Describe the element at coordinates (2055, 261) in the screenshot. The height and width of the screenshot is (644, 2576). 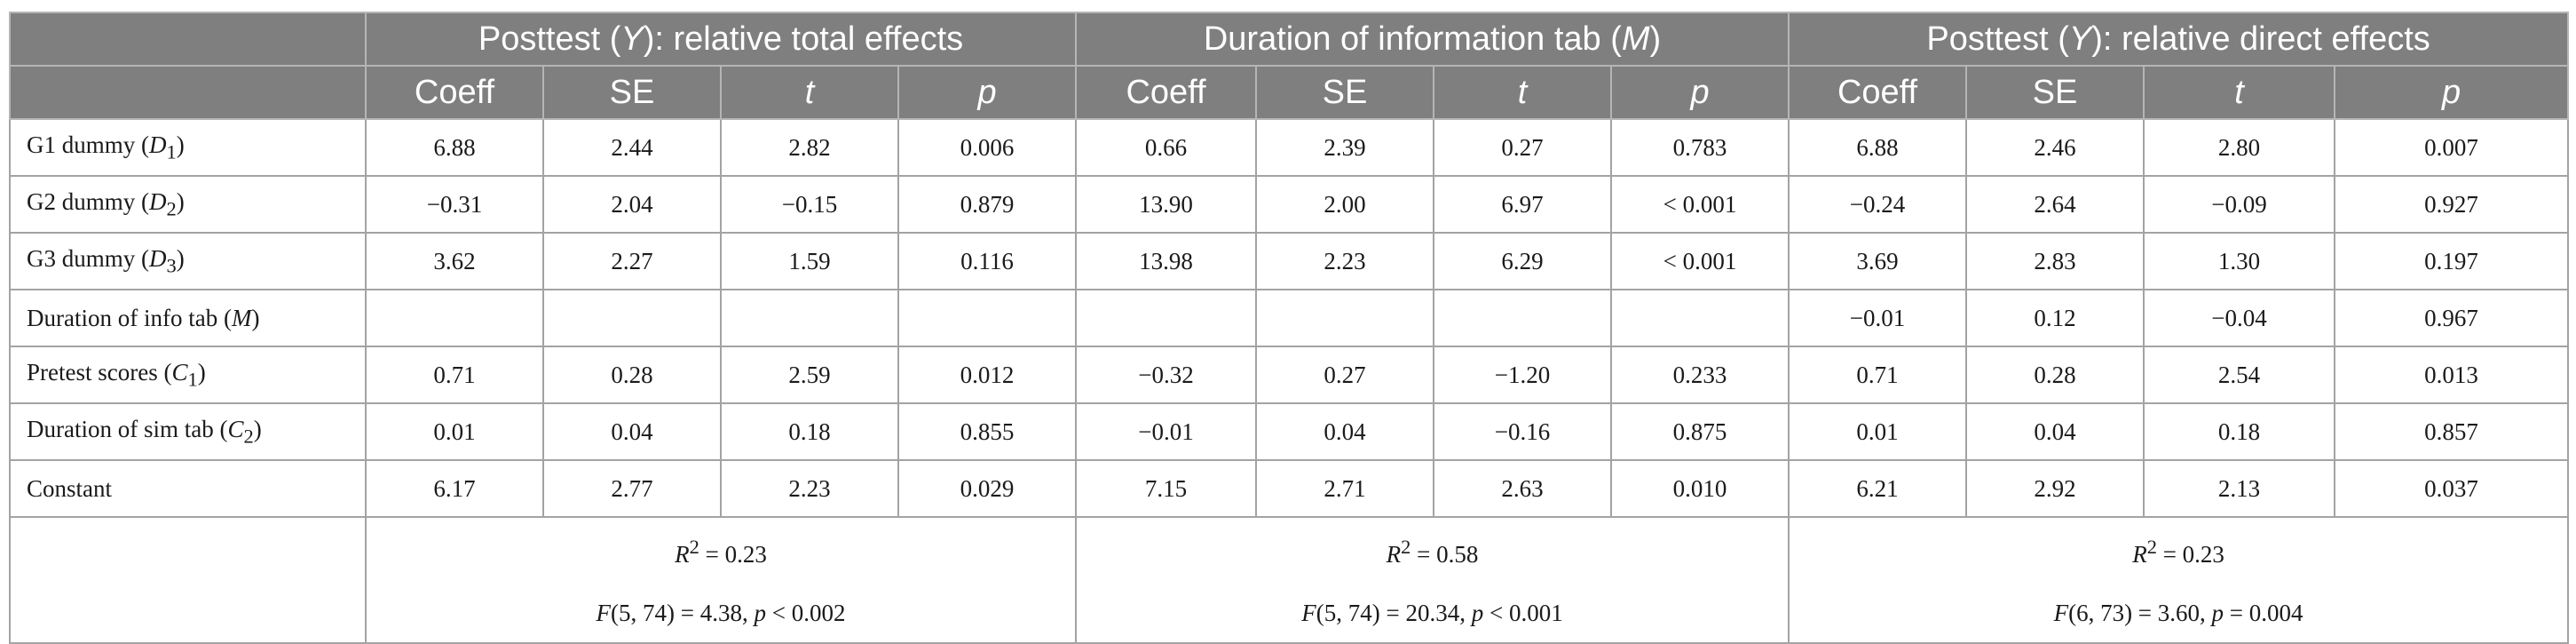
I see `table-cell: 2.83` at that location.